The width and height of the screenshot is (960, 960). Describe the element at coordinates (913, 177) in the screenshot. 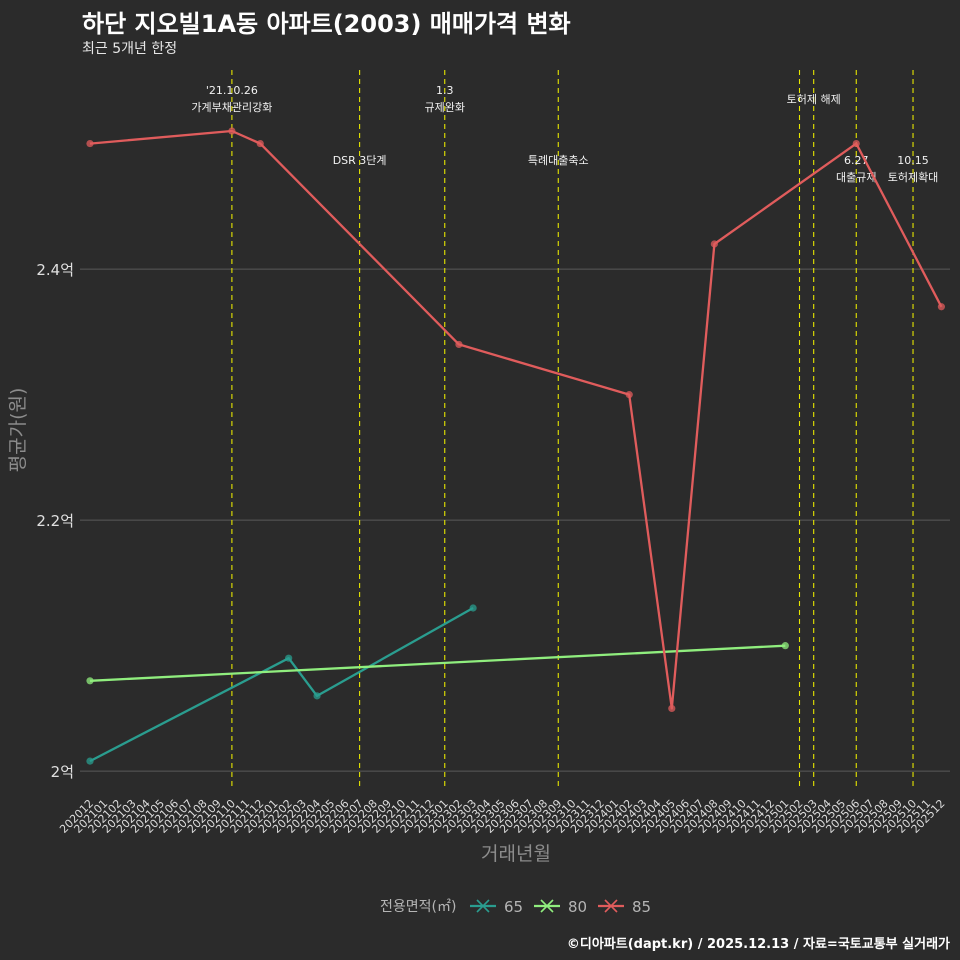

I see `event-label: 토허제확대` at that location.